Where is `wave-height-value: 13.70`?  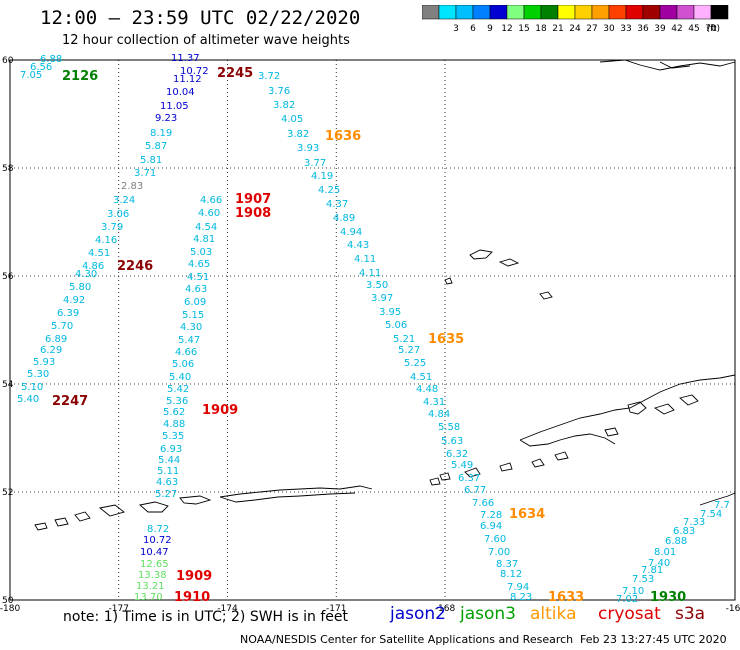 wave-height-value: 13.70 is located at coordinates (148, 597).